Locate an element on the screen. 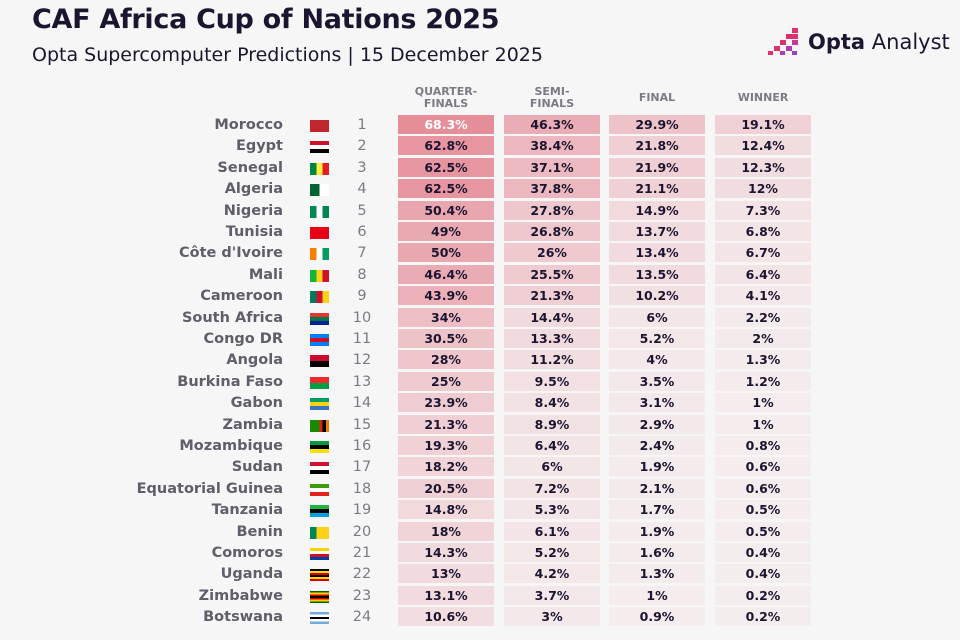 Image resolution: width=960 pixels, height=640 pixels. probability-cell: 10.2% is located at coordinates (657, 296).